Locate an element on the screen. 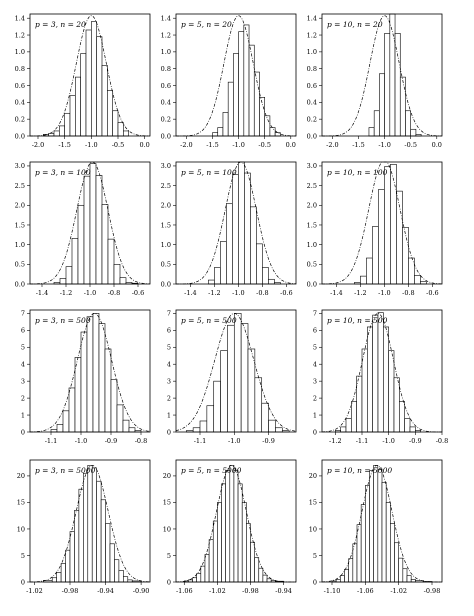 This screenshot has height=616, width=474. y-tick-label: 2.0 is located at coordinates (312, 206).